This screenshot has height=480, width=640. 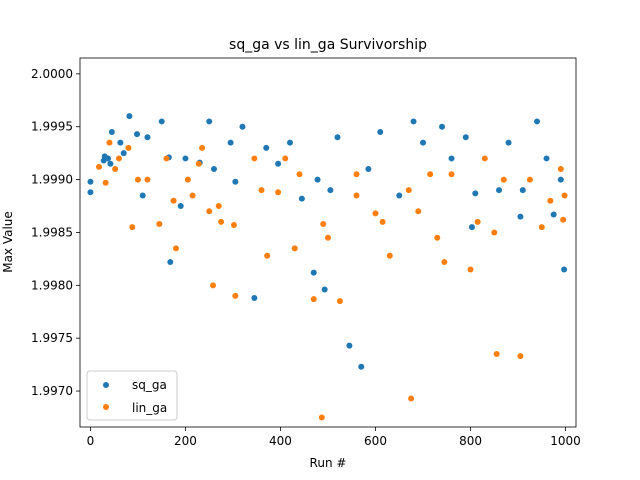 I want to click on x-tick-label-4: 800, so click(x=470, y=441).